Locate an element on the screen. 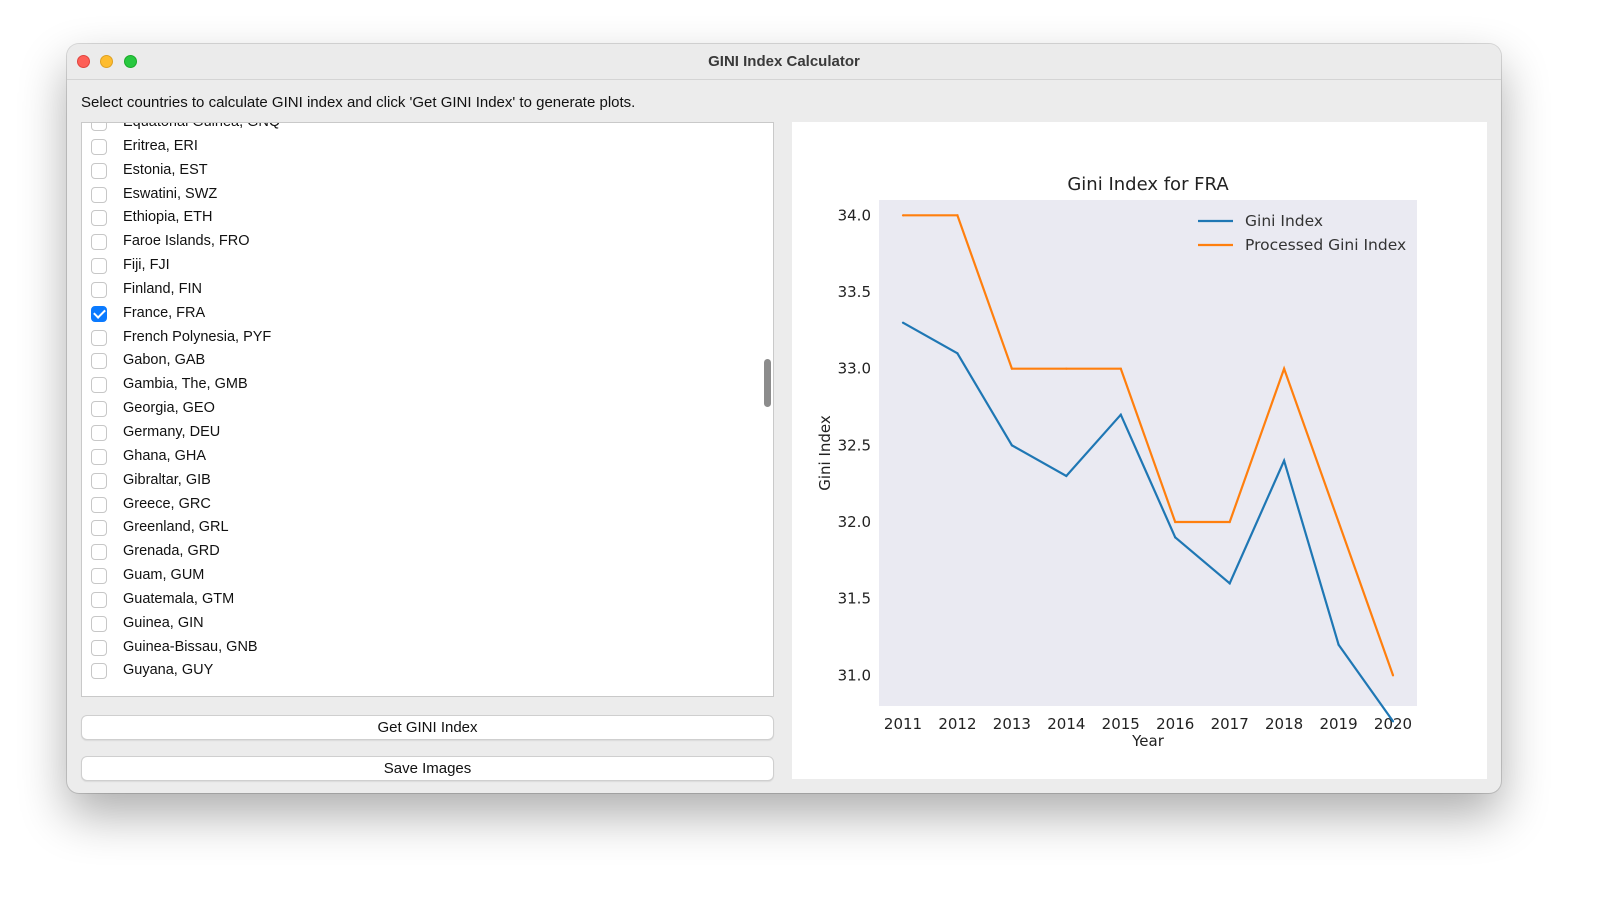  country-label: Gambia, The, GMB is located at coordinates (185, 384).